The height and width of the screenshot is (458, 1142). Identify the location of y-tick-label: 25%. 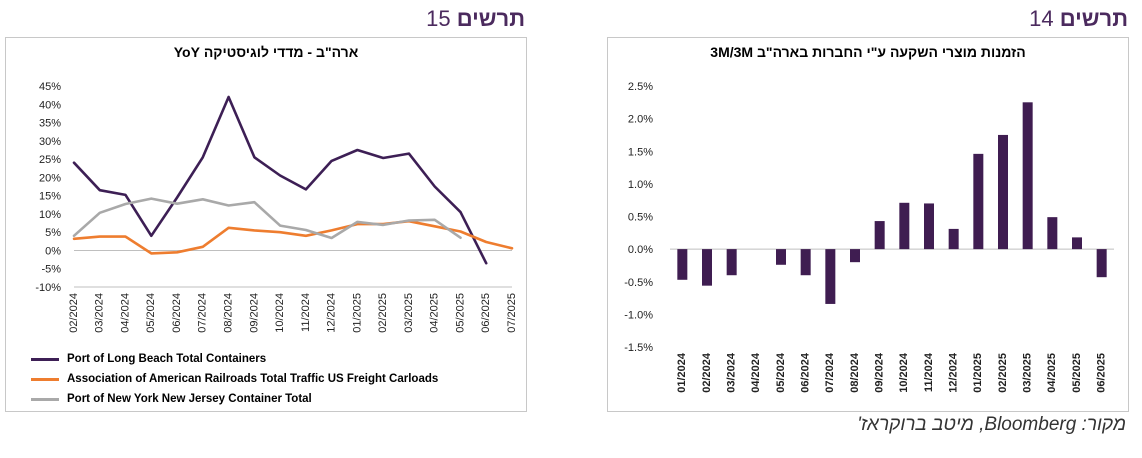
(50, 160).